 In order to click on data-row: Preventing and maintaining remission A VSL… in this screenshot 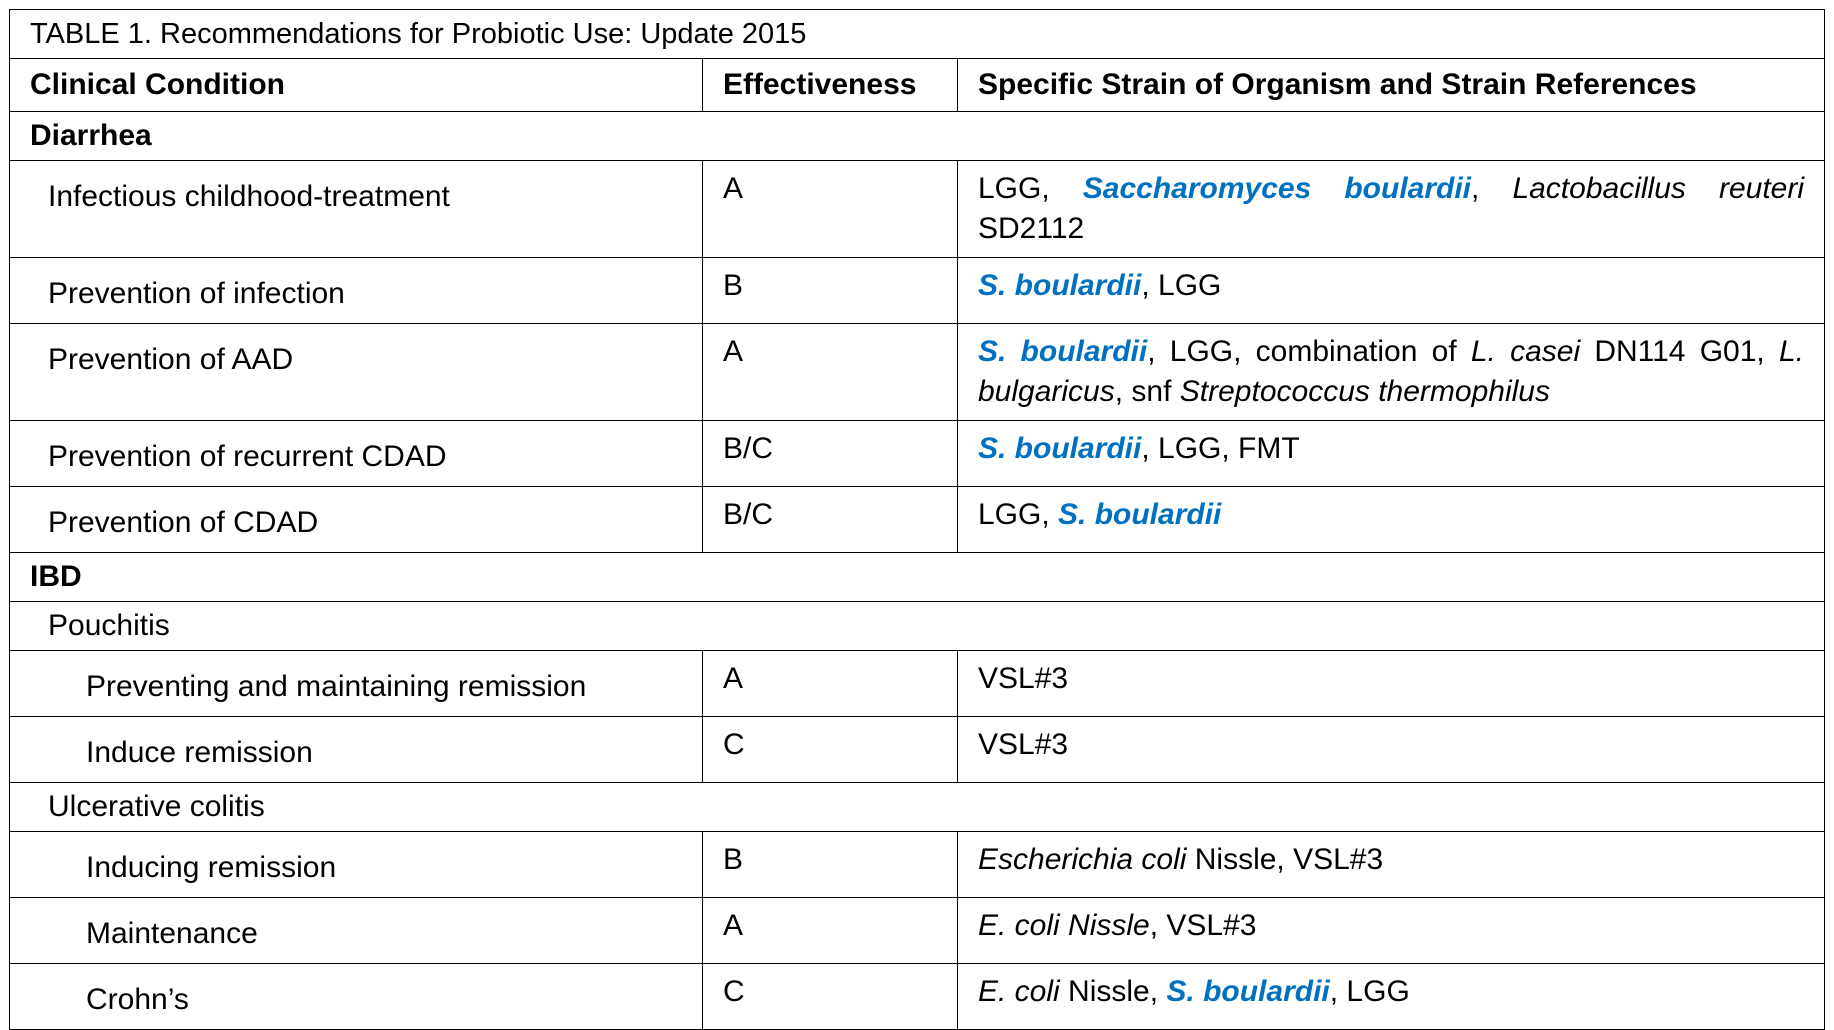, I will do `click(917, 683)`.